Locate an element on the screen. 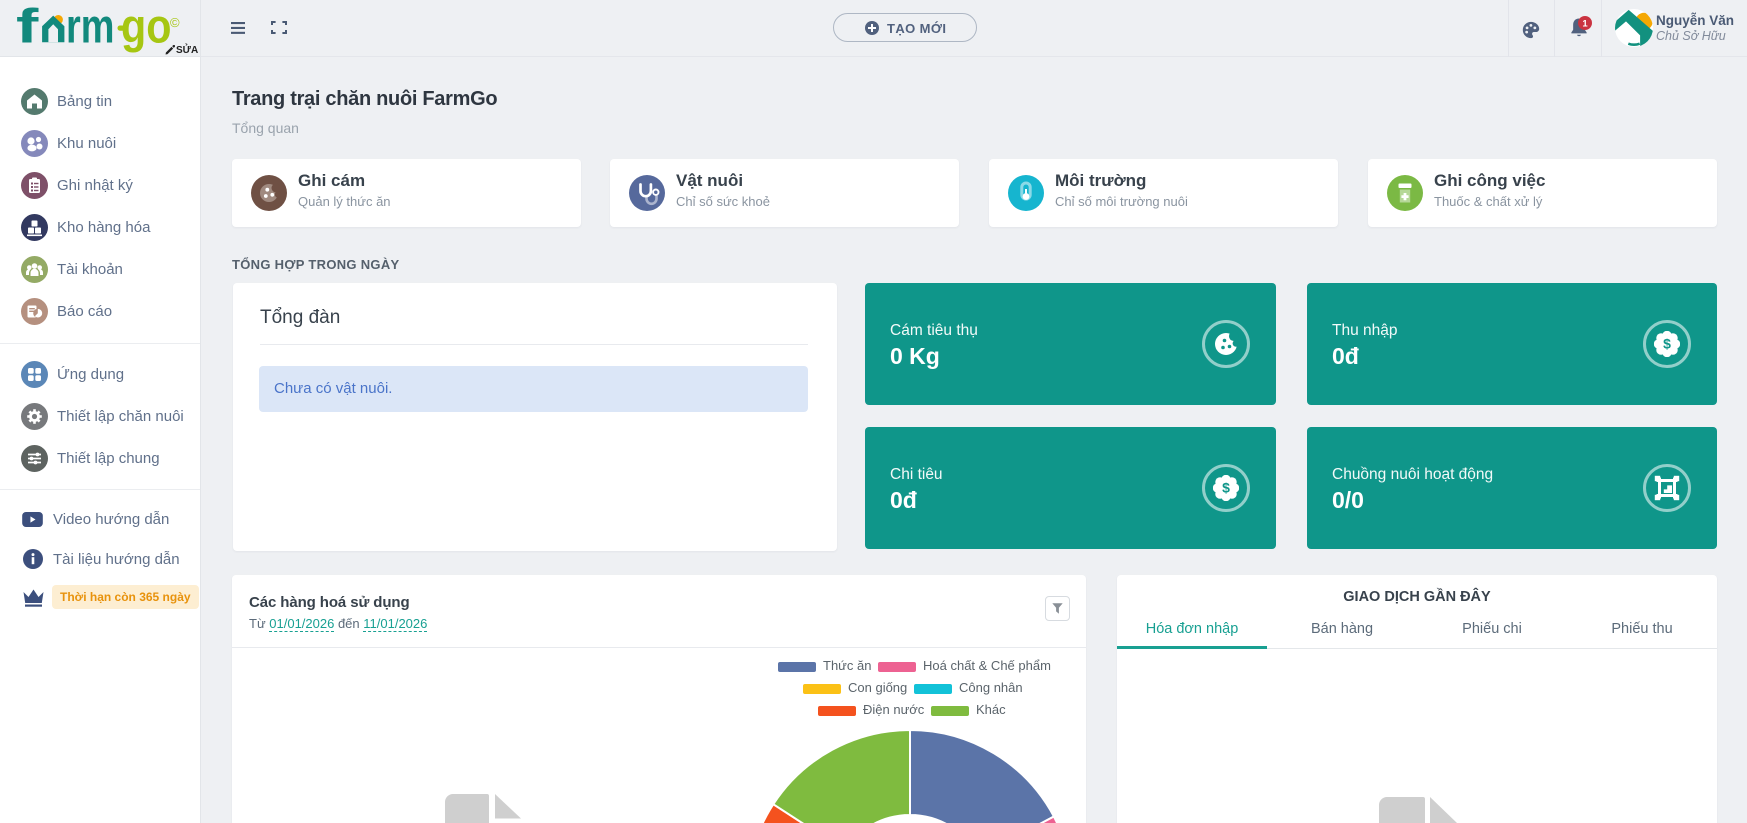 The height and width of the screenshot is (823, 1747). svg-text: f is located at coordinates (27, 27).